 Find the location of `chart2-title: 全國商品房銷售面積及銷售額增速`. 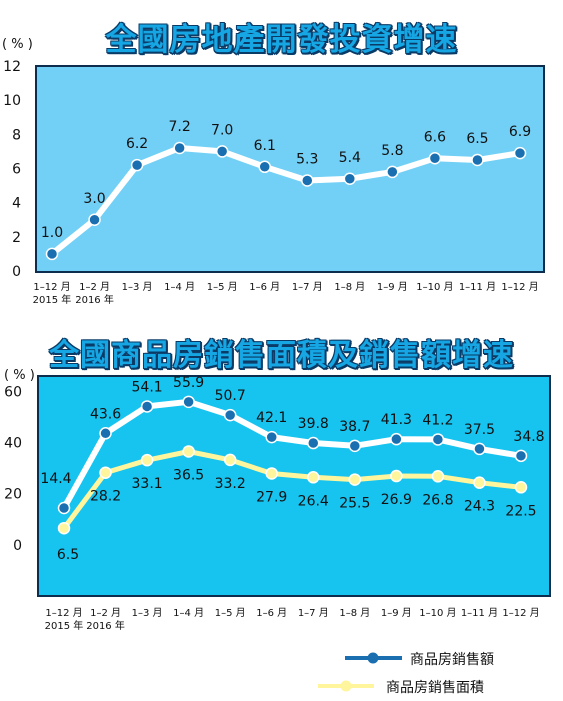

chart2-title: 全國商品房銷售面積及銷售額增速 is located at coordinates (281, 355).